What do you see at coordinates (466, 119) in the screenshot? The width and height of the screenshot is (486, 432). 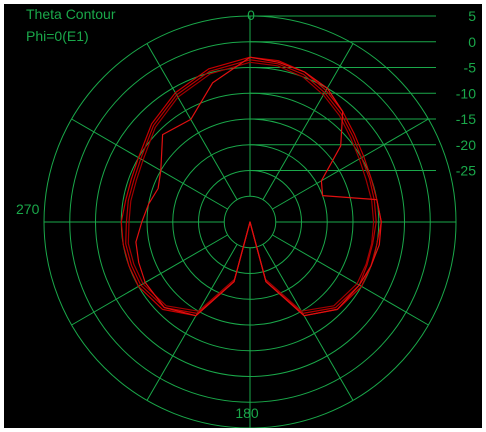 I see `radial-tick-label: -15` at bounding box center [466, 119].